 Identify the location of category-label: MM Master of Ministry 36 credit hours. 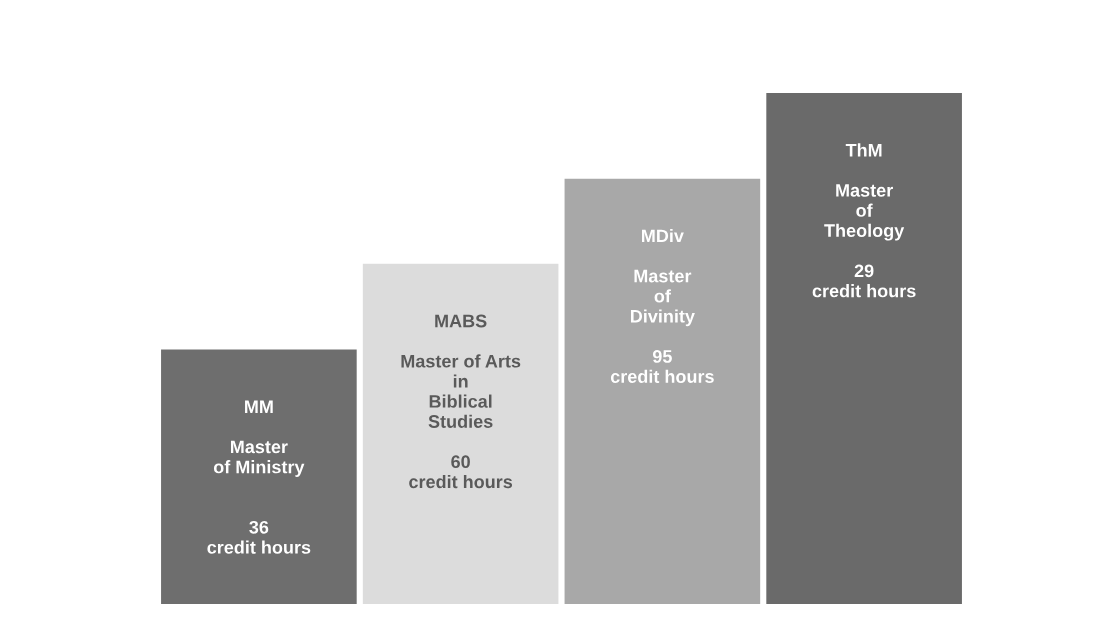
(259, 477).